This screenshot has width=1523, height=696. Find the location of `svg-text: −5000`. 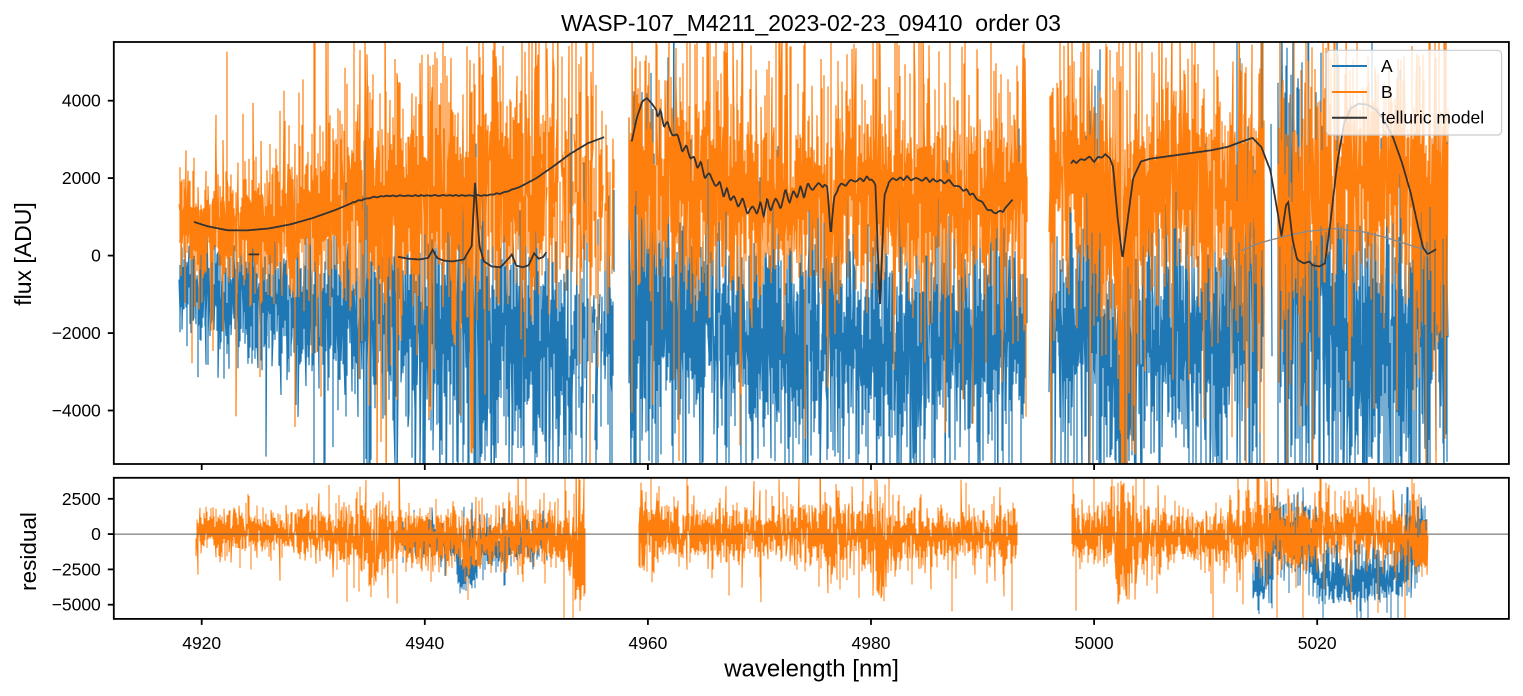

svg-text: −5000 is located at coordinates (76, 605).